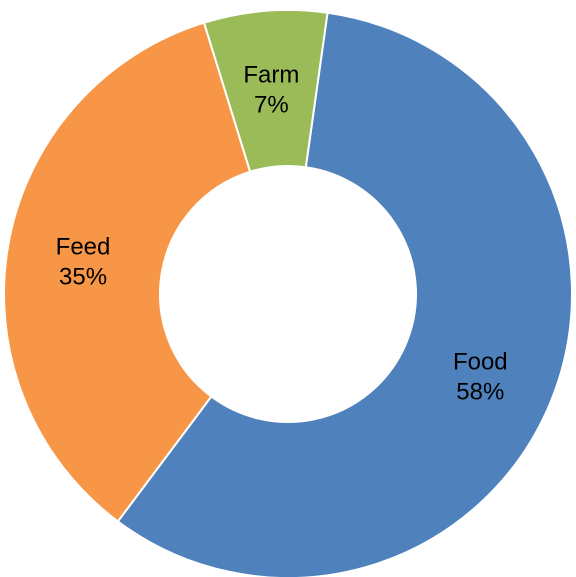  What do you see at coordinates (83, 262) in the screenshot?
I see `slice-label-feed: Feed 35%` at bounding box center [83, 262].